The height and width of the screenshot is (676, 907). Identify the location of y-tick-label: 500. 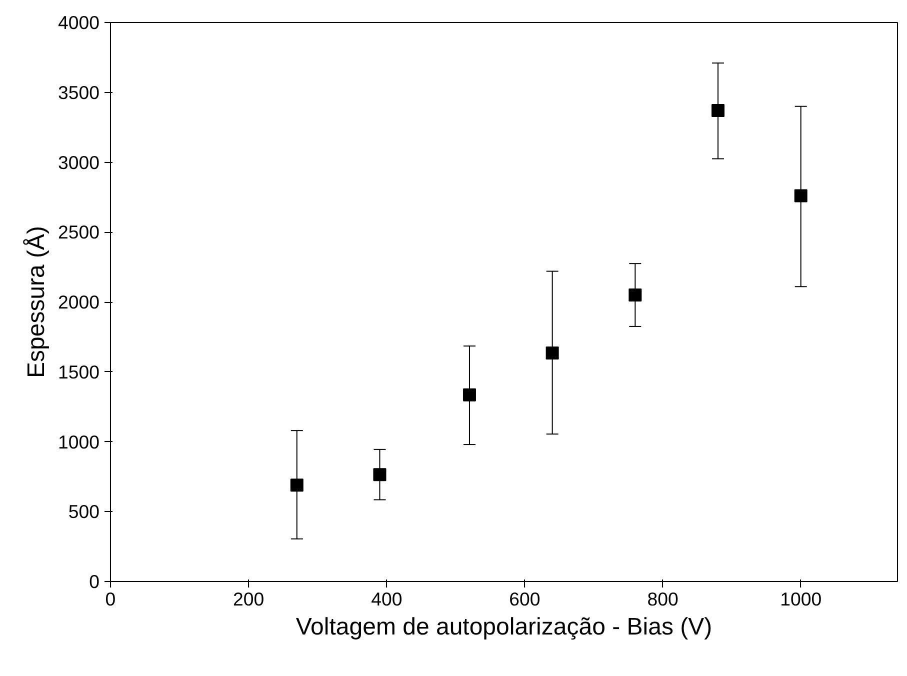
(84, 511).